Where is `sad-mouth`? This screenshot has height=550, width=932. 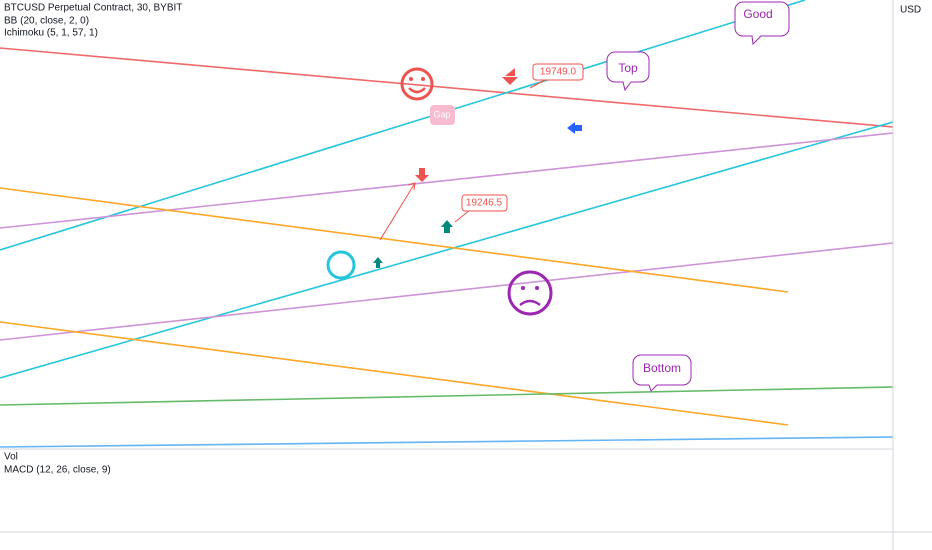 sad-mouth is located at coordinates (530, 303).